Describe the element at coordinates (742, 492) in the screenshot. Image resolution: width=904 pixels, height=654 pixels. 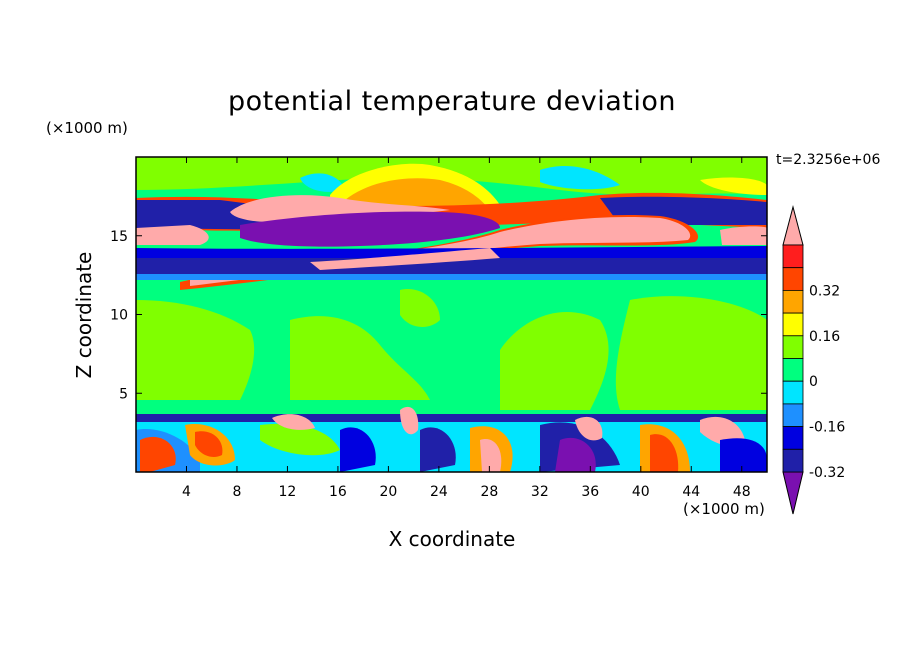
I see `x-tick-label: 48` at that location.